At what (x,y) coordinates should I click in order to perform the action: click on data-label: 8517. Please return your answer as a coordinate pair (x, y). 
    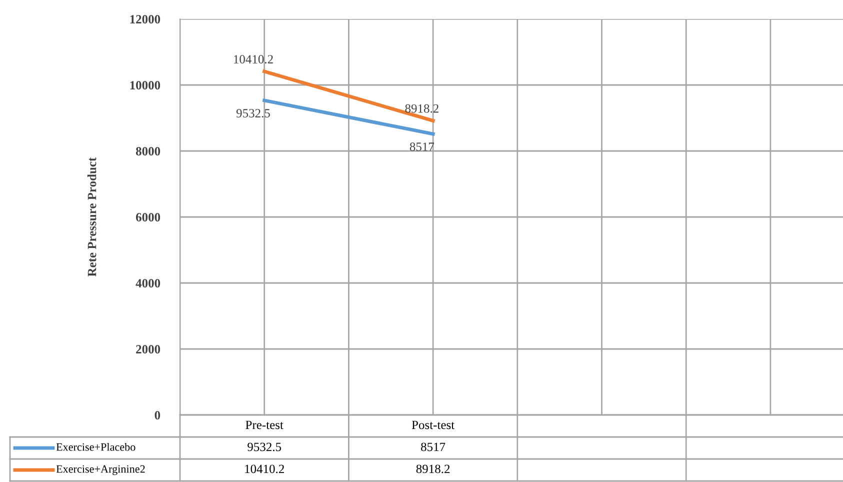
    Looking at the image, I should click on (422, 146).